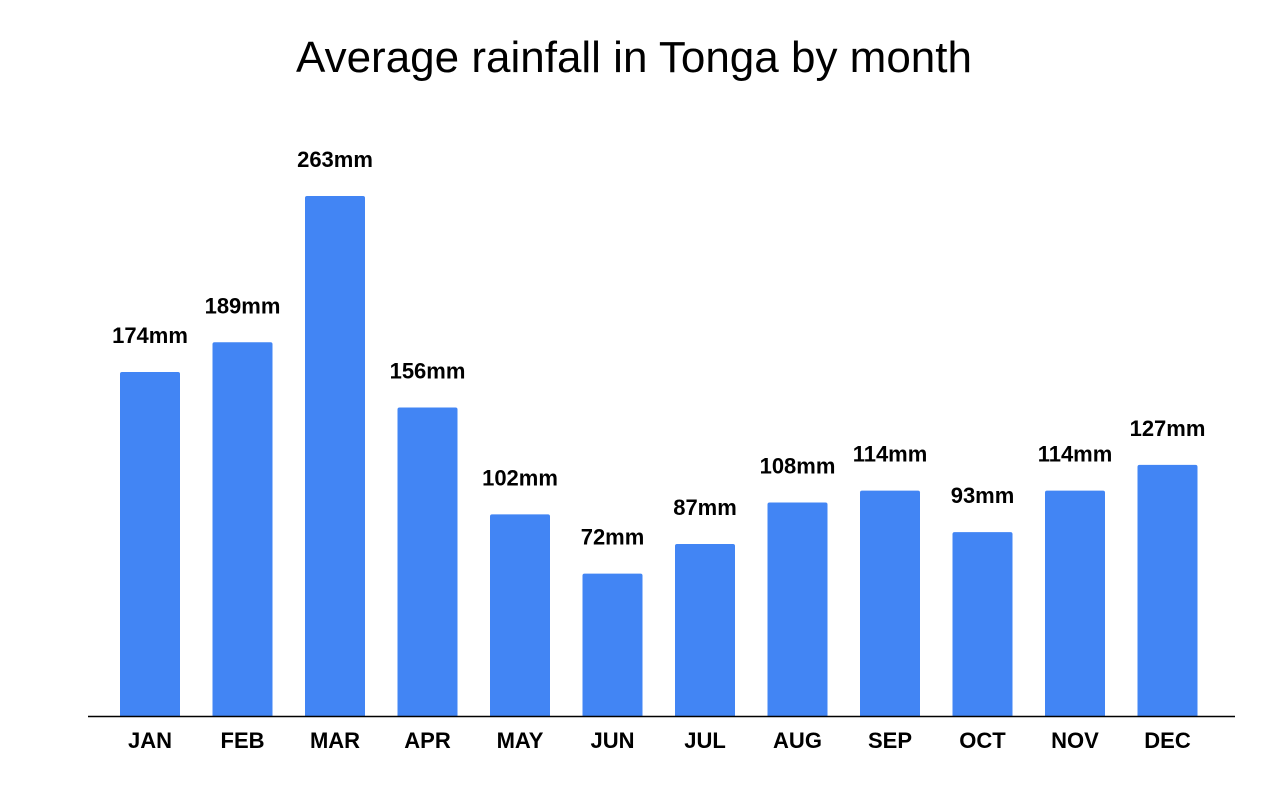 The image size is (1272, 788). I want to click on data-label-dec: 127mm, so click(1168, 428).